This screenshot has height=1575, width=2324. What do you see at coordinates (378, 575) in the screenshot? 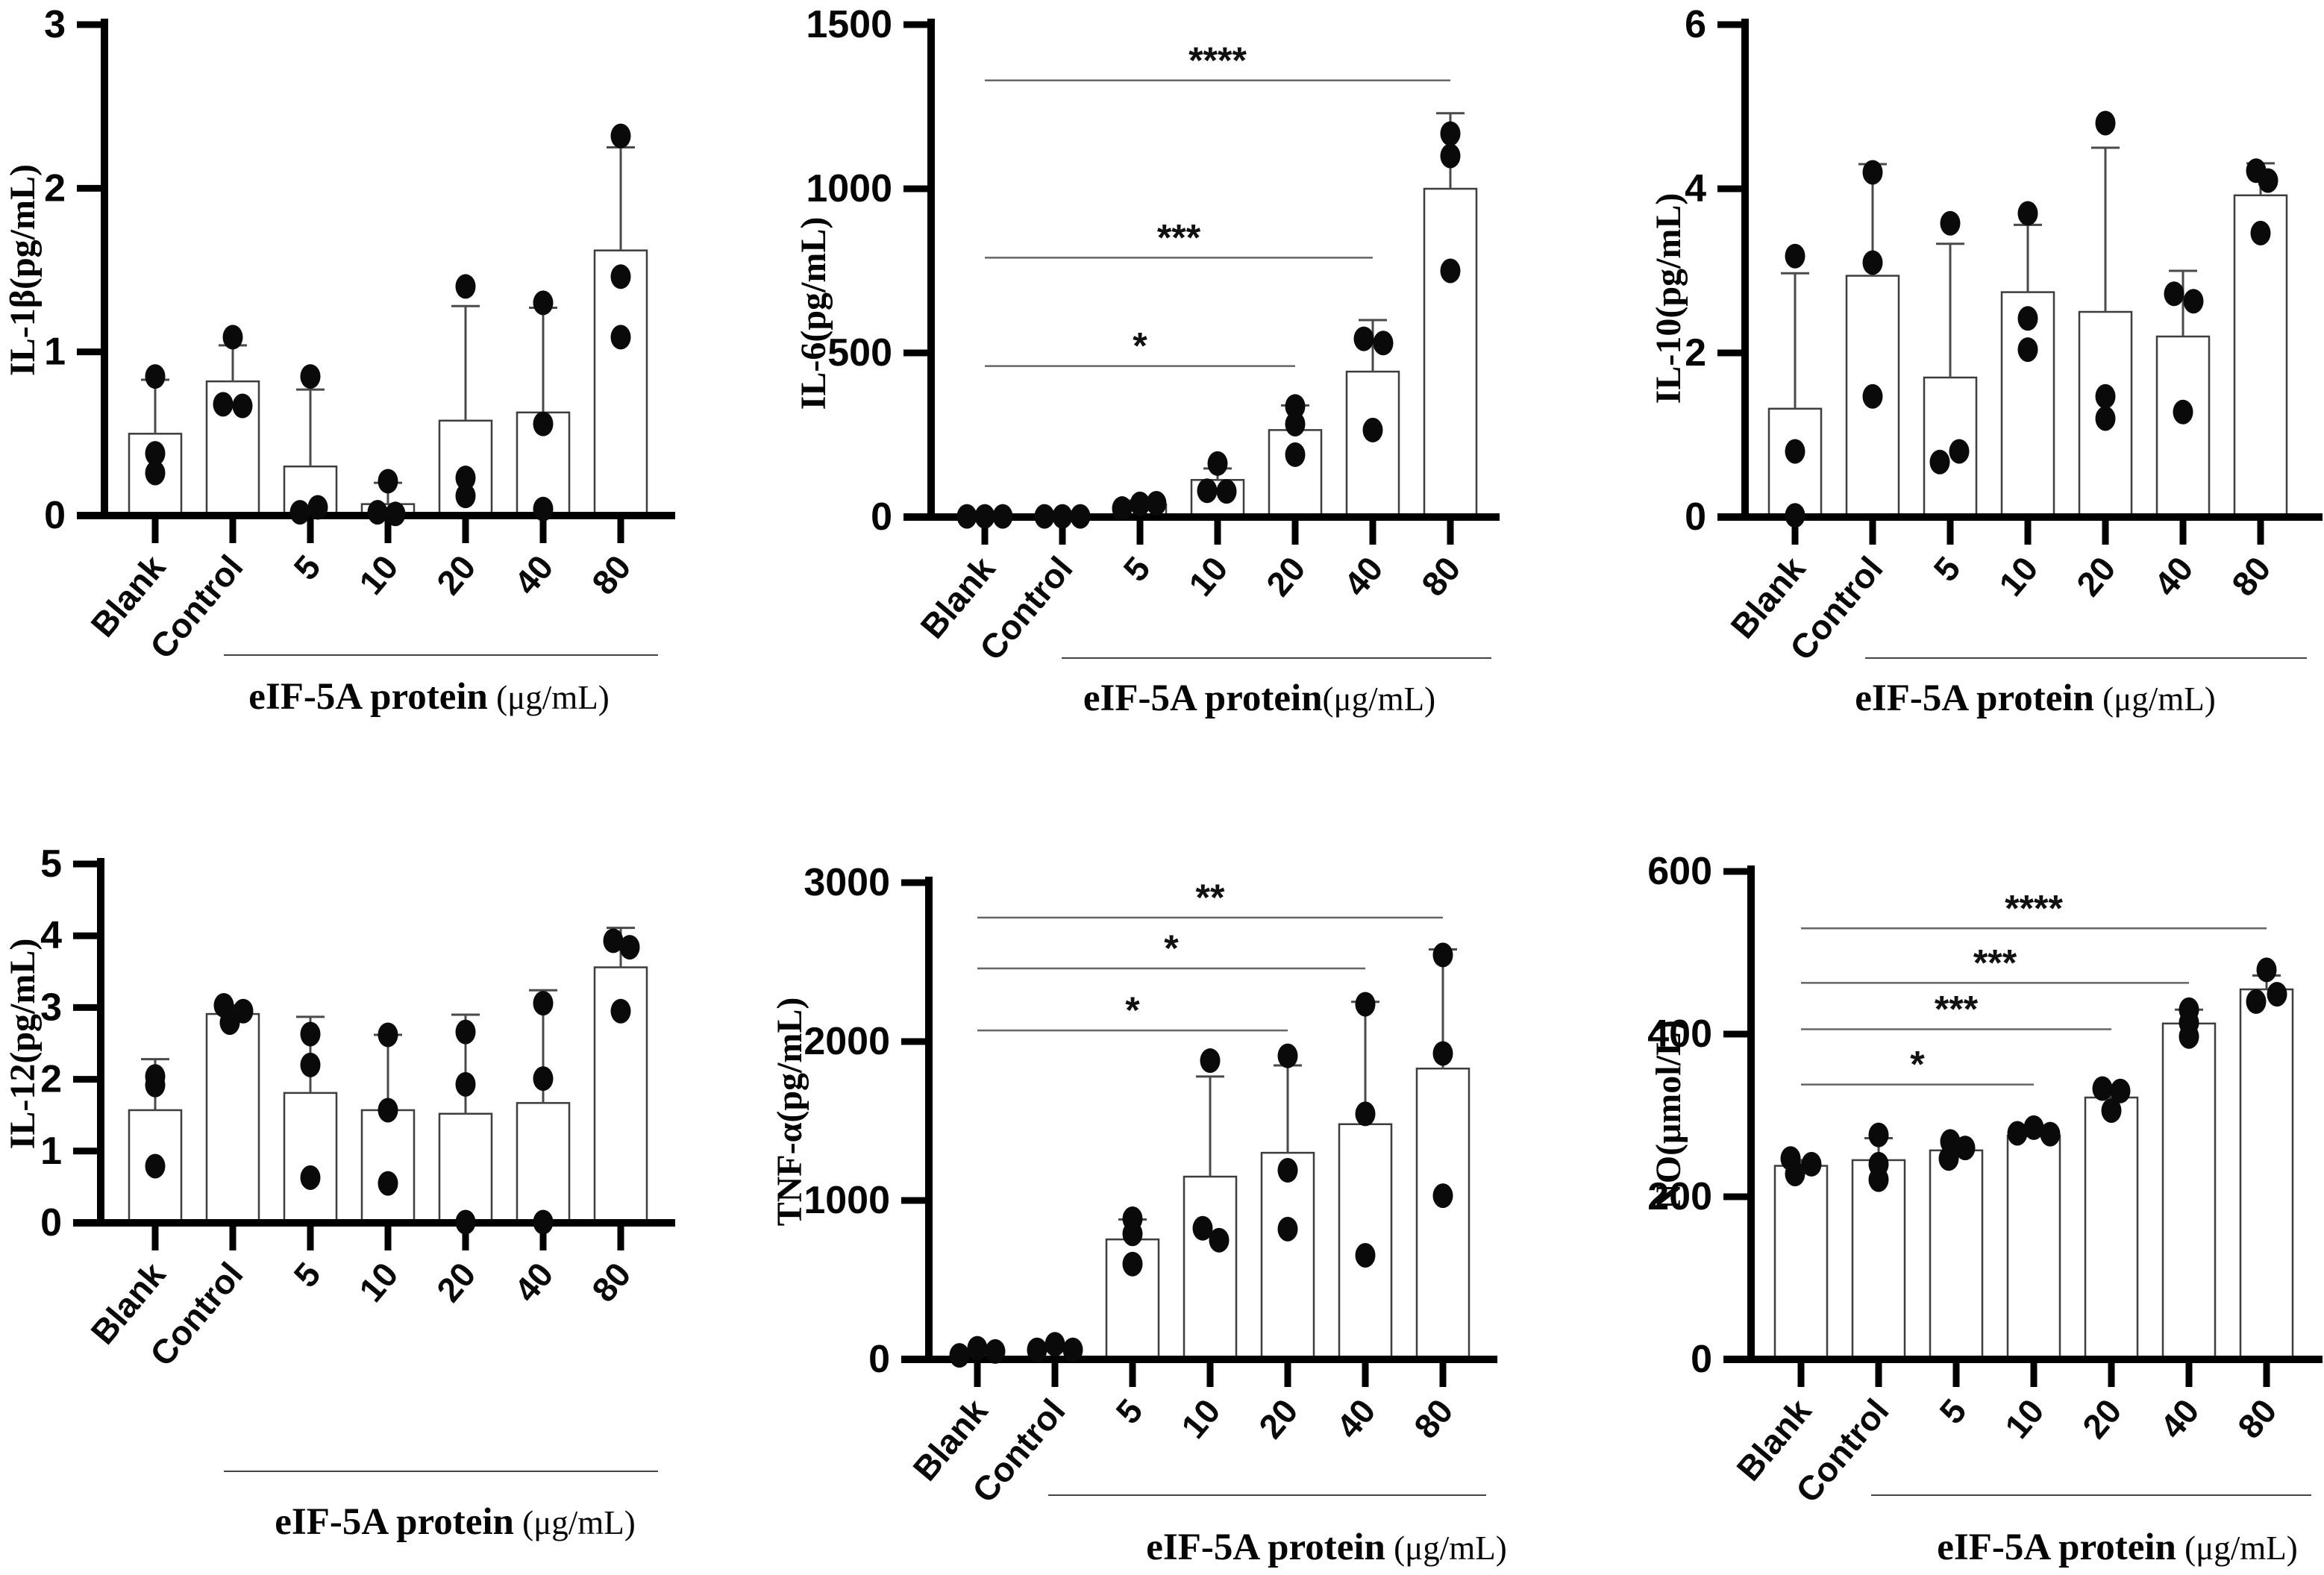
I see `x-category-label-10: 10` at bounding box center [378, 575].